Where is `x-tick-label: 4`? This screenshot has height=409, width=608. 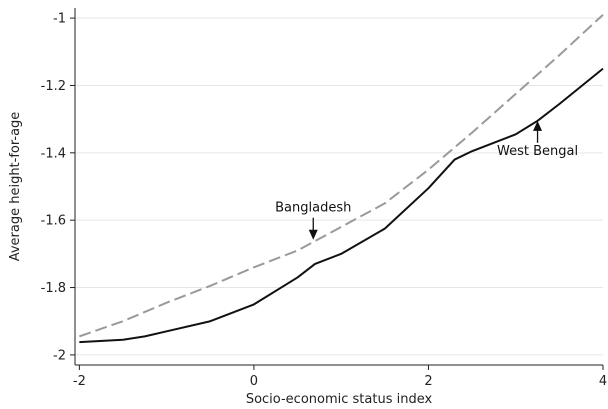 x-tick-label: 4 is located at coordinates (603, 381).